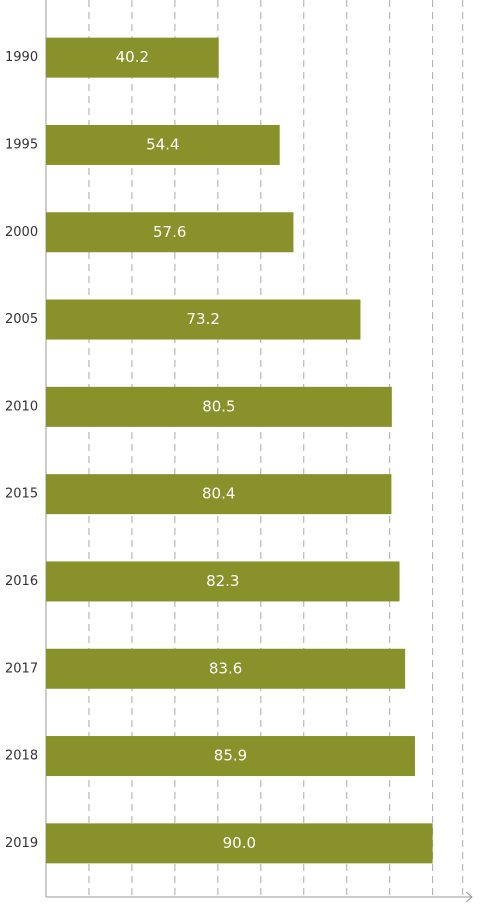 The width and height of the screenshot is (480, 907). I want to click on y-tick-label: 2017, so click(21, 668).